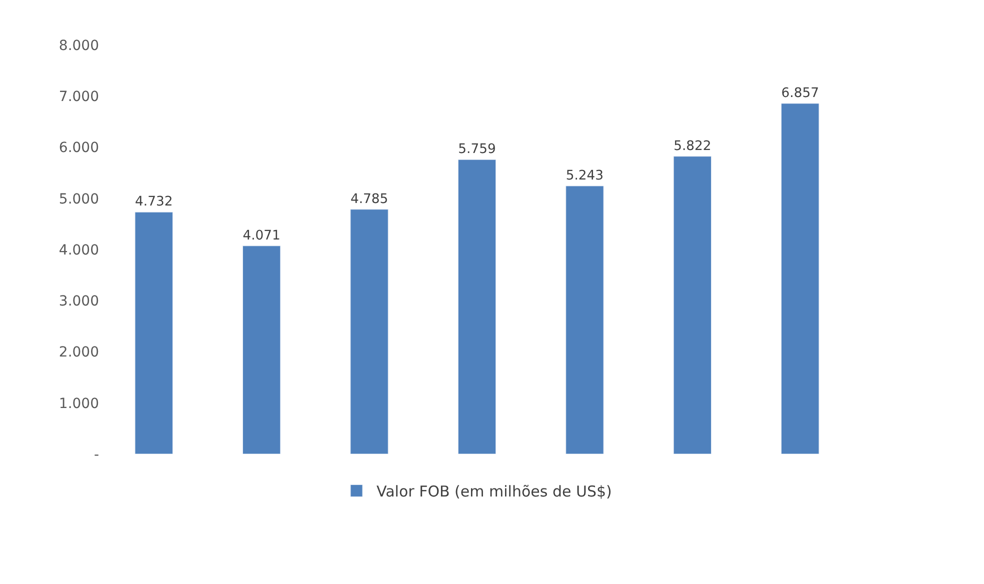  Describe the element at coordinates (96, 454) in the screenshot. I see `y-tick-label: -` at that location.